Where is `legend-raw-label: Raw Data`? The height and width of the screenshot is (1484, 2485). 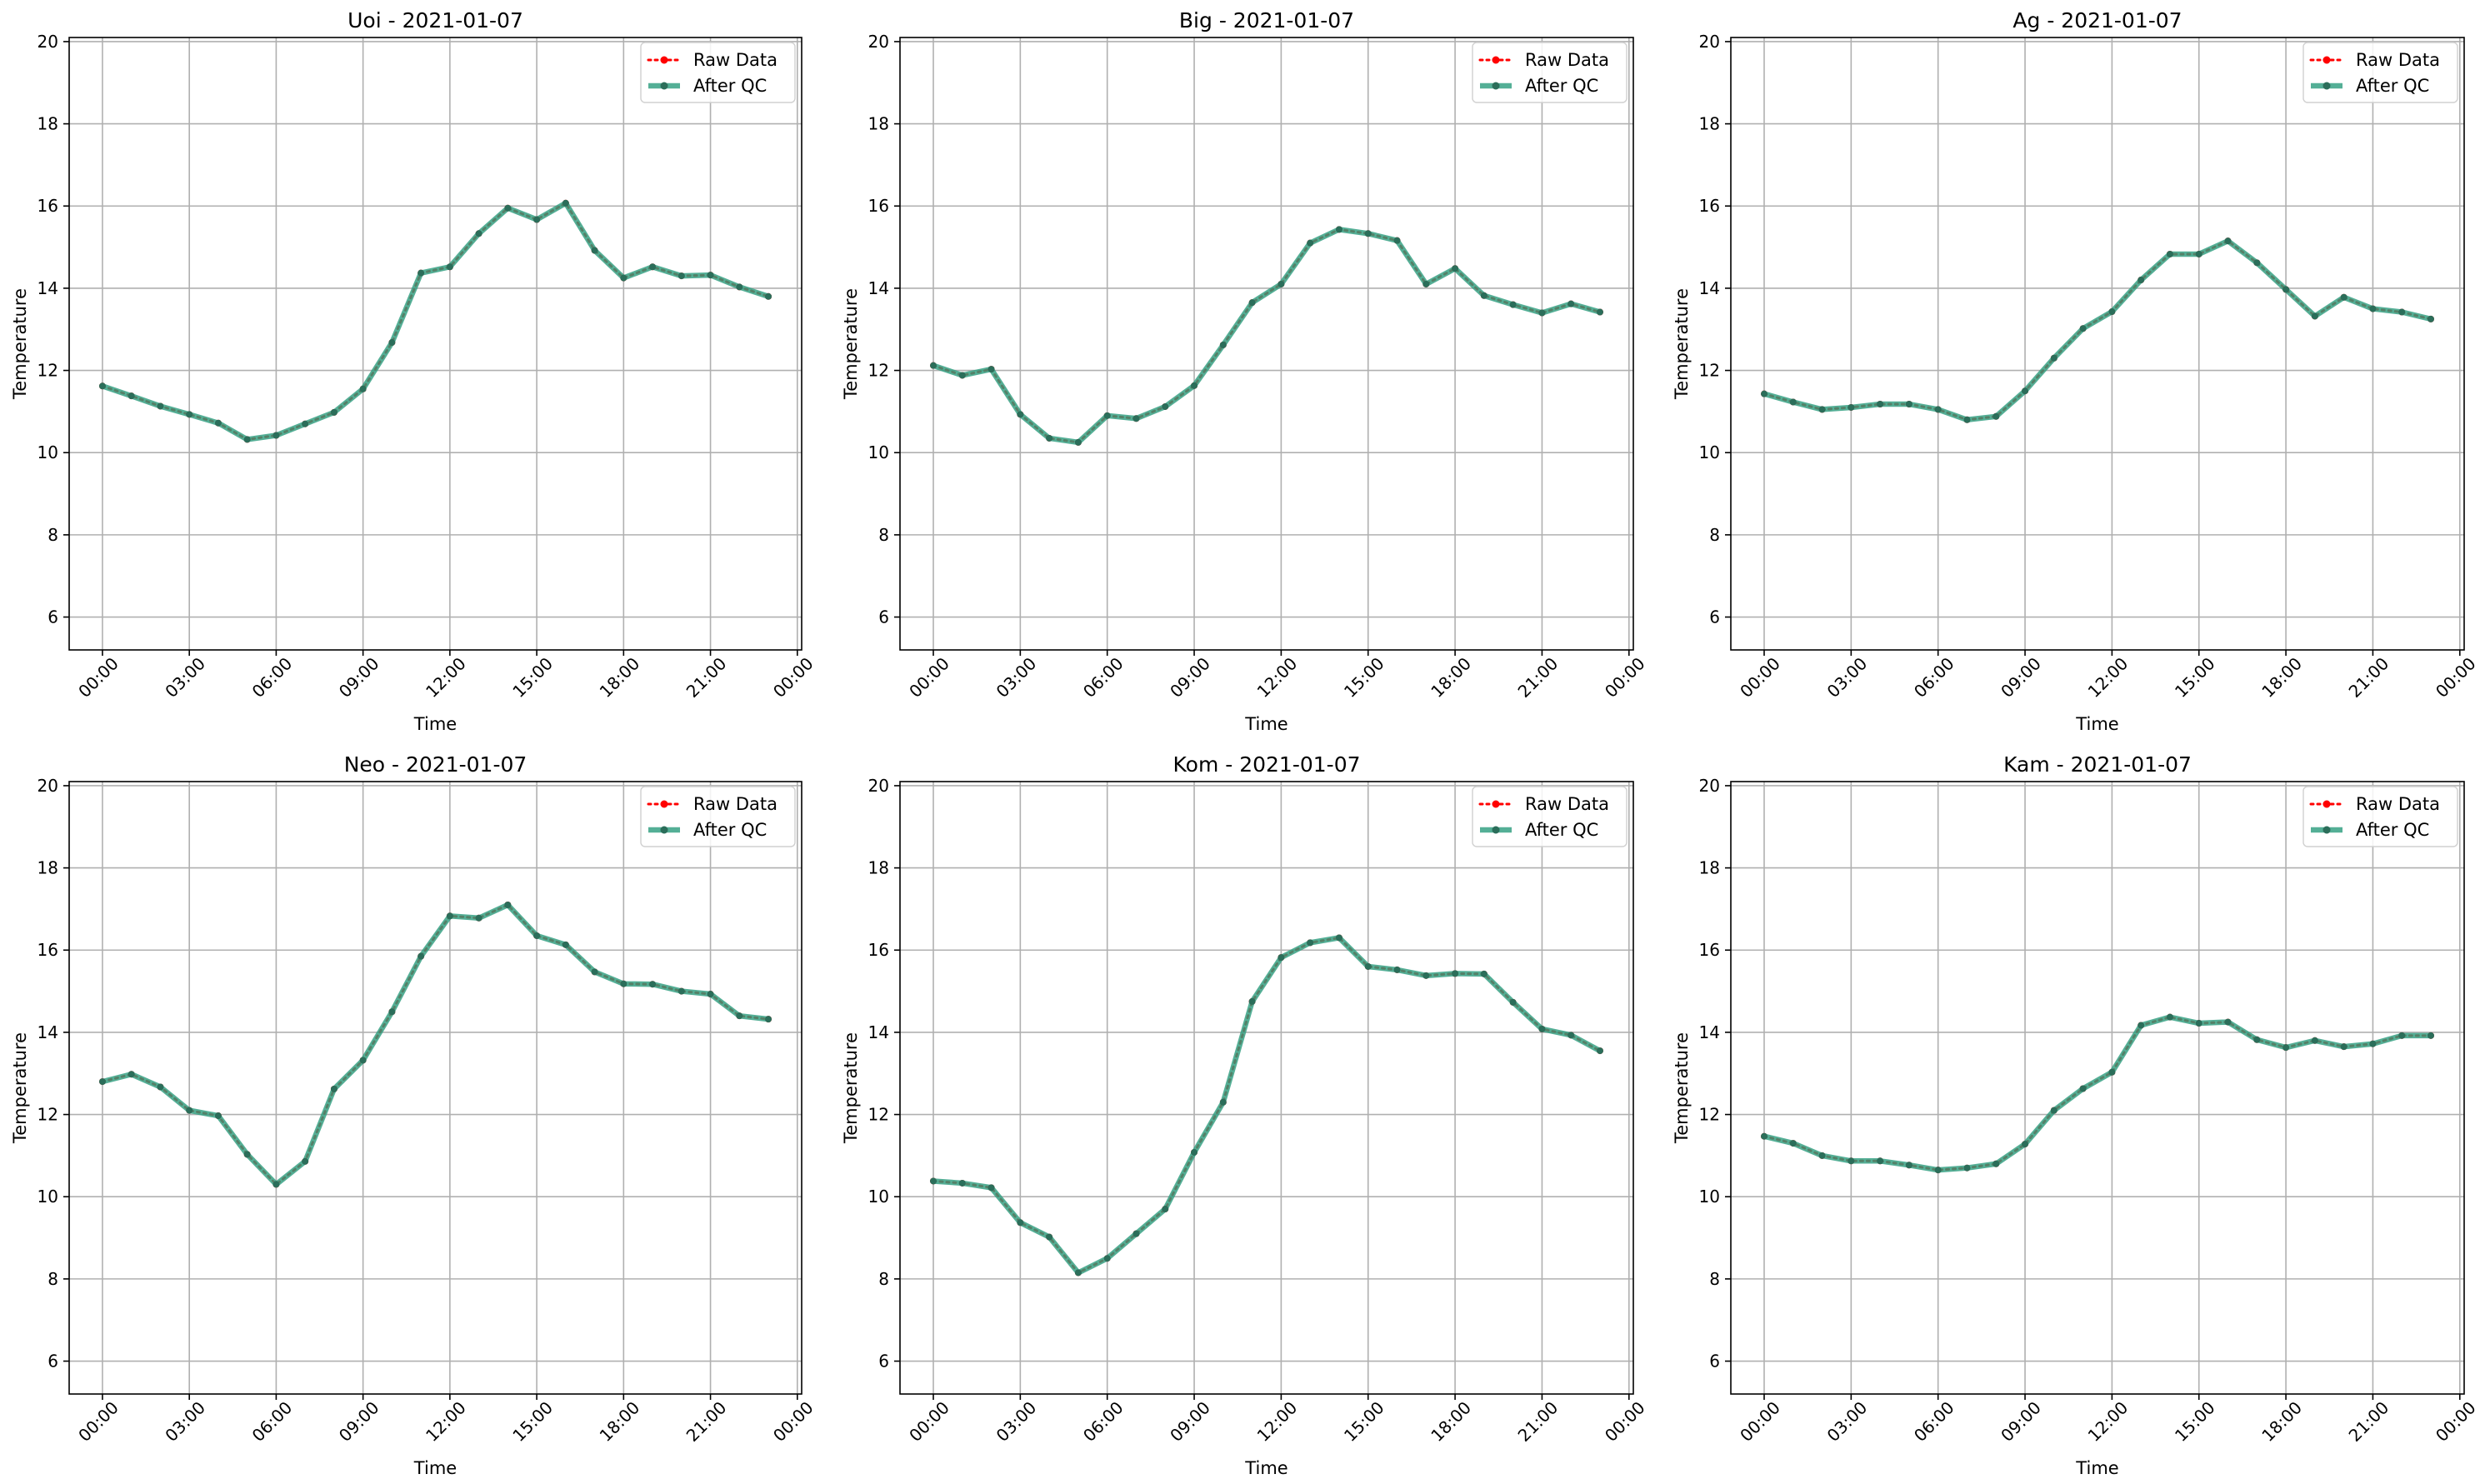 legend-raw-label: Raw Data is located at coordinates (735, 60).